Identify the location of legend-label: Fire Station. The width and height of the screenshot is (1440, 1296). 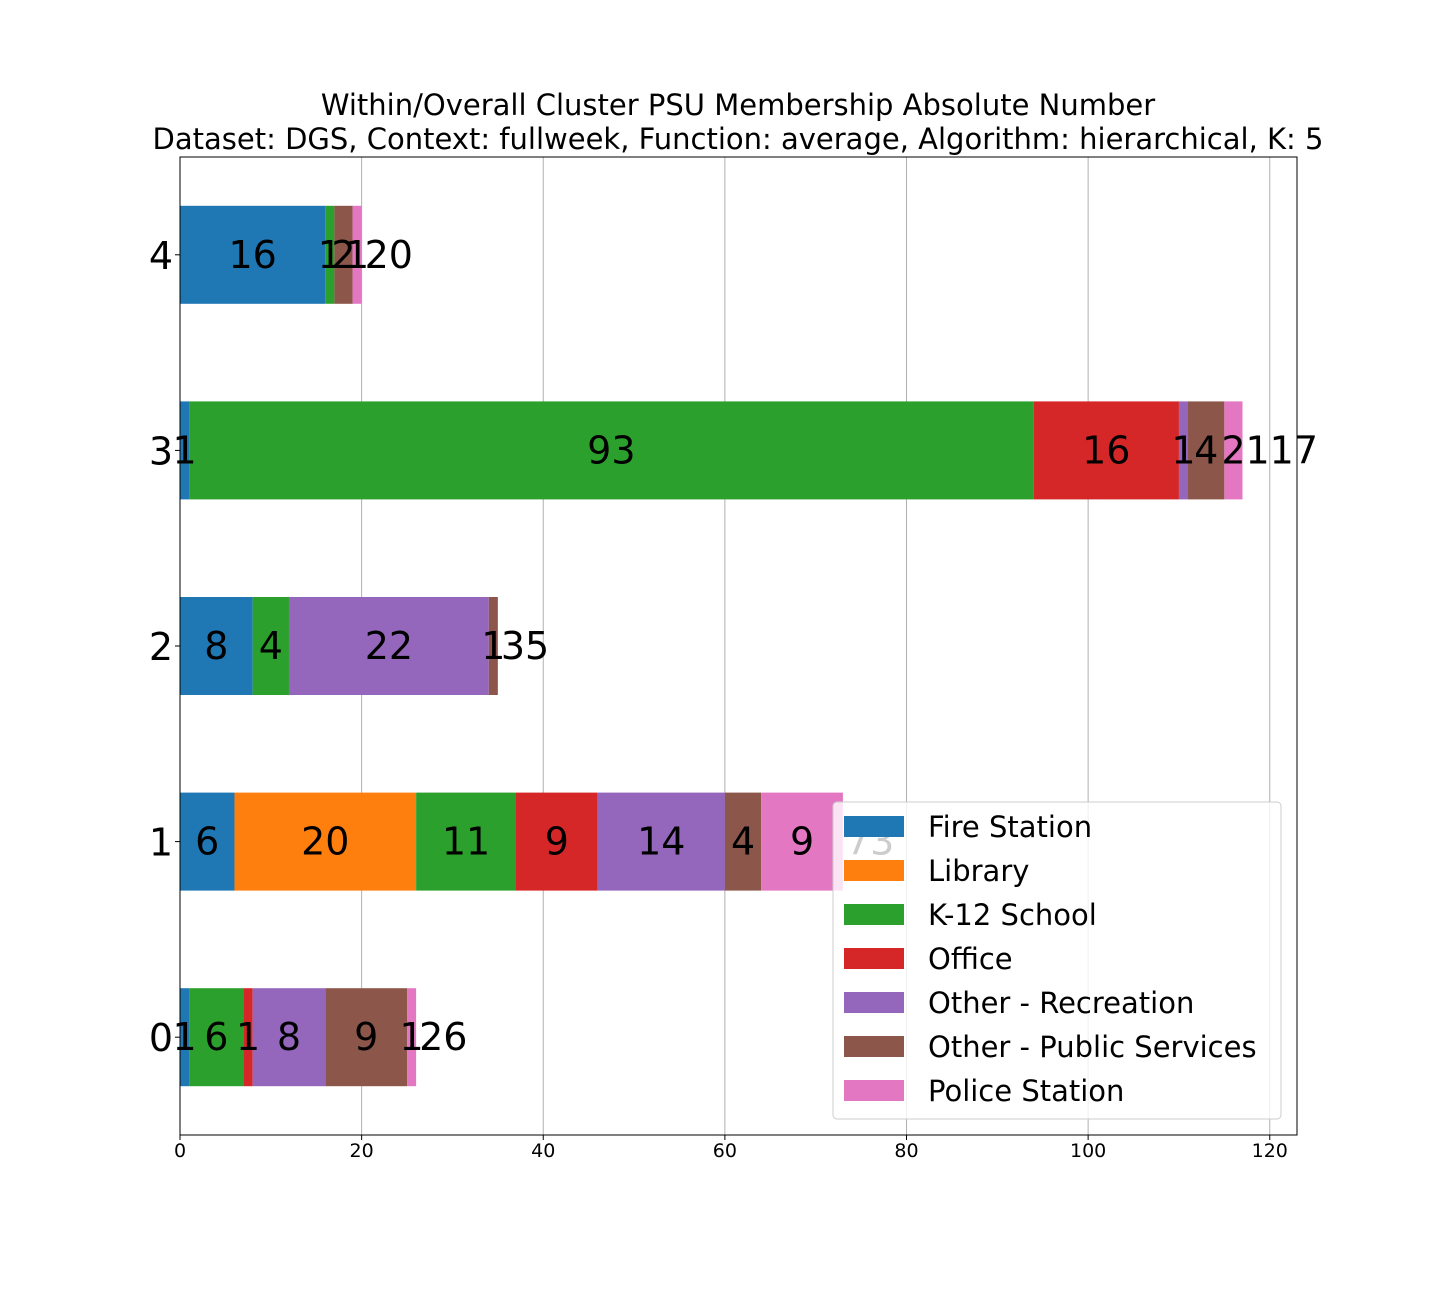
(1010, 827).